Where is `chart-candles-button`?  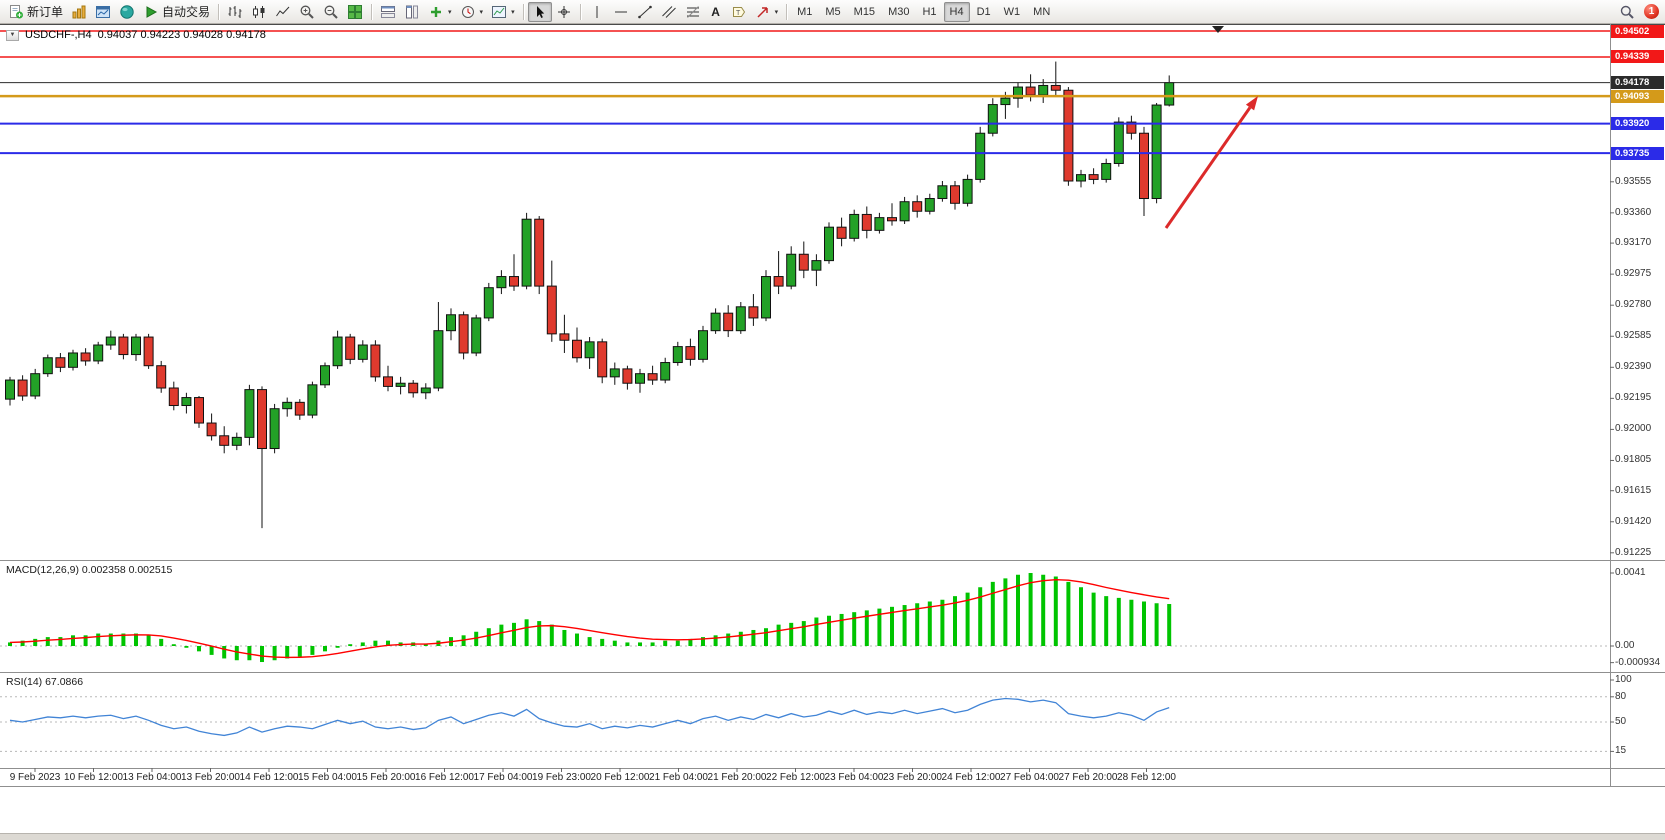 chart-candles-button is located at coordinates (259, 12).